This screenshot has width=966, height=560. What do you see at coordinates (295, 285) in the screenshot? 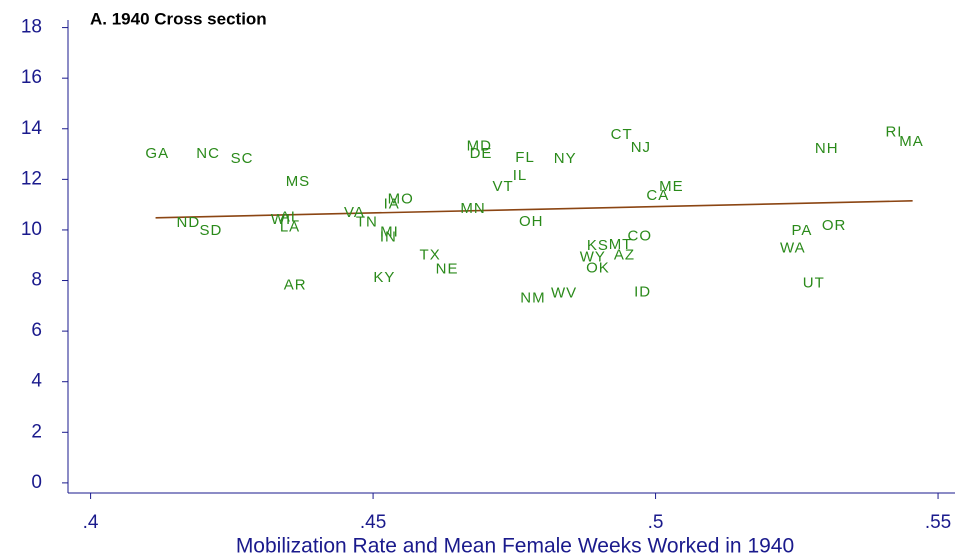
I see `state-point: AR` at bounding box center [295, 285].